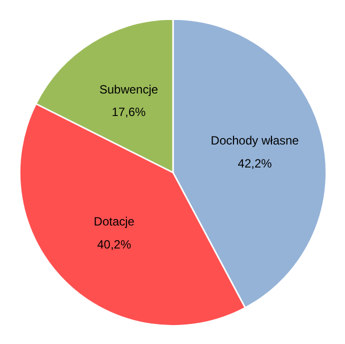 This screenshot has width=345, height=344. Describe the element at coordinates (129, 112) in the screenshot. I see `data-label: 17,6%` at that location.